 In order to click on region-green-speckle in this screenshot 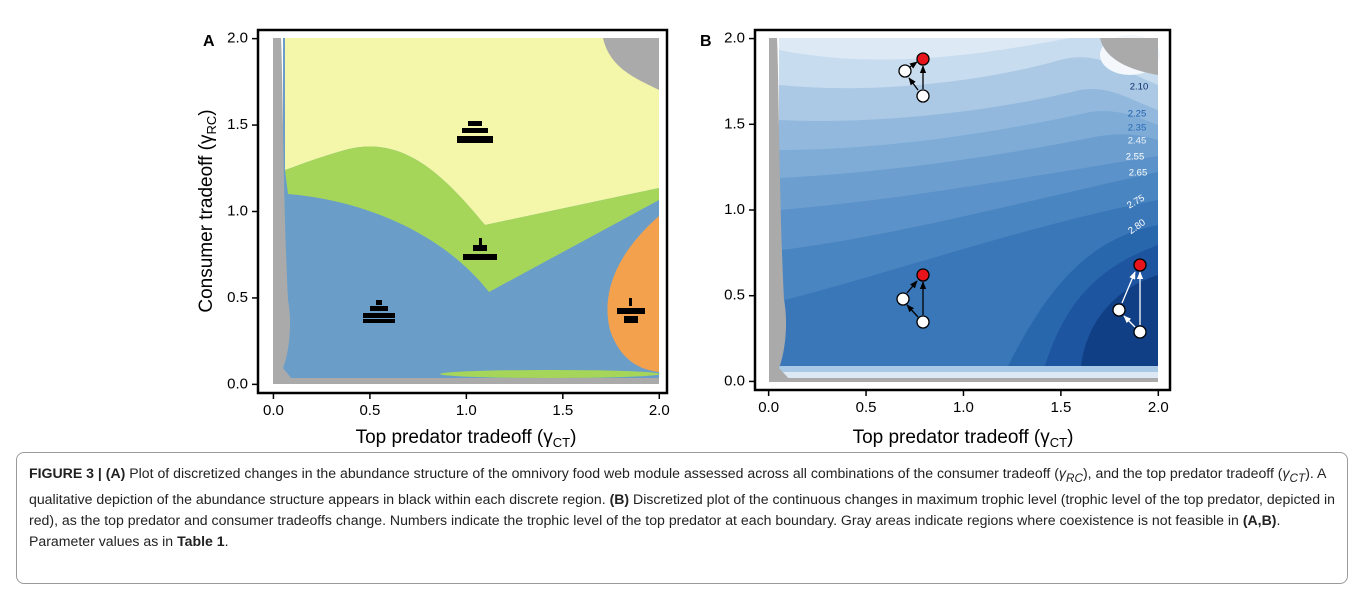, I will do `click(550, 374)`.